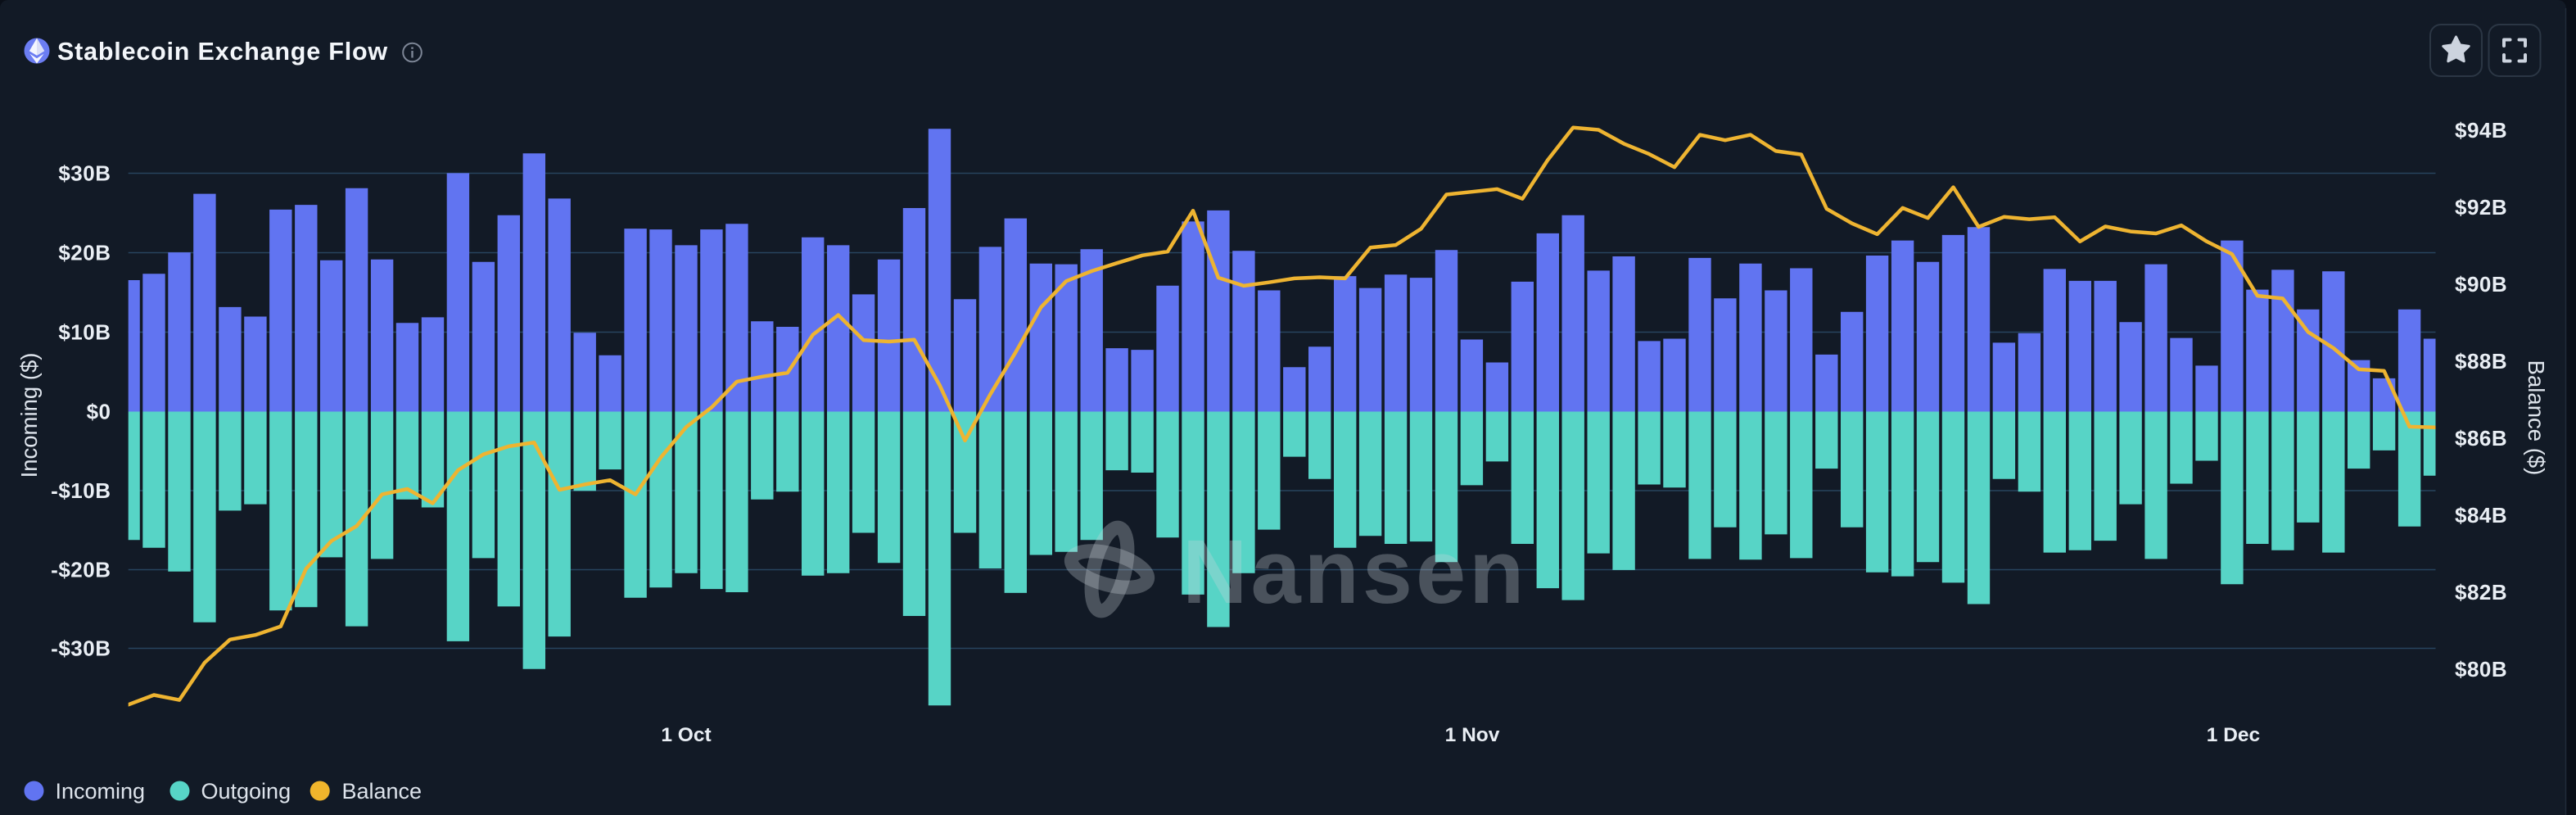  I want to click on svg-text: Stablecoin Exchange Flow, so click(222, 52).